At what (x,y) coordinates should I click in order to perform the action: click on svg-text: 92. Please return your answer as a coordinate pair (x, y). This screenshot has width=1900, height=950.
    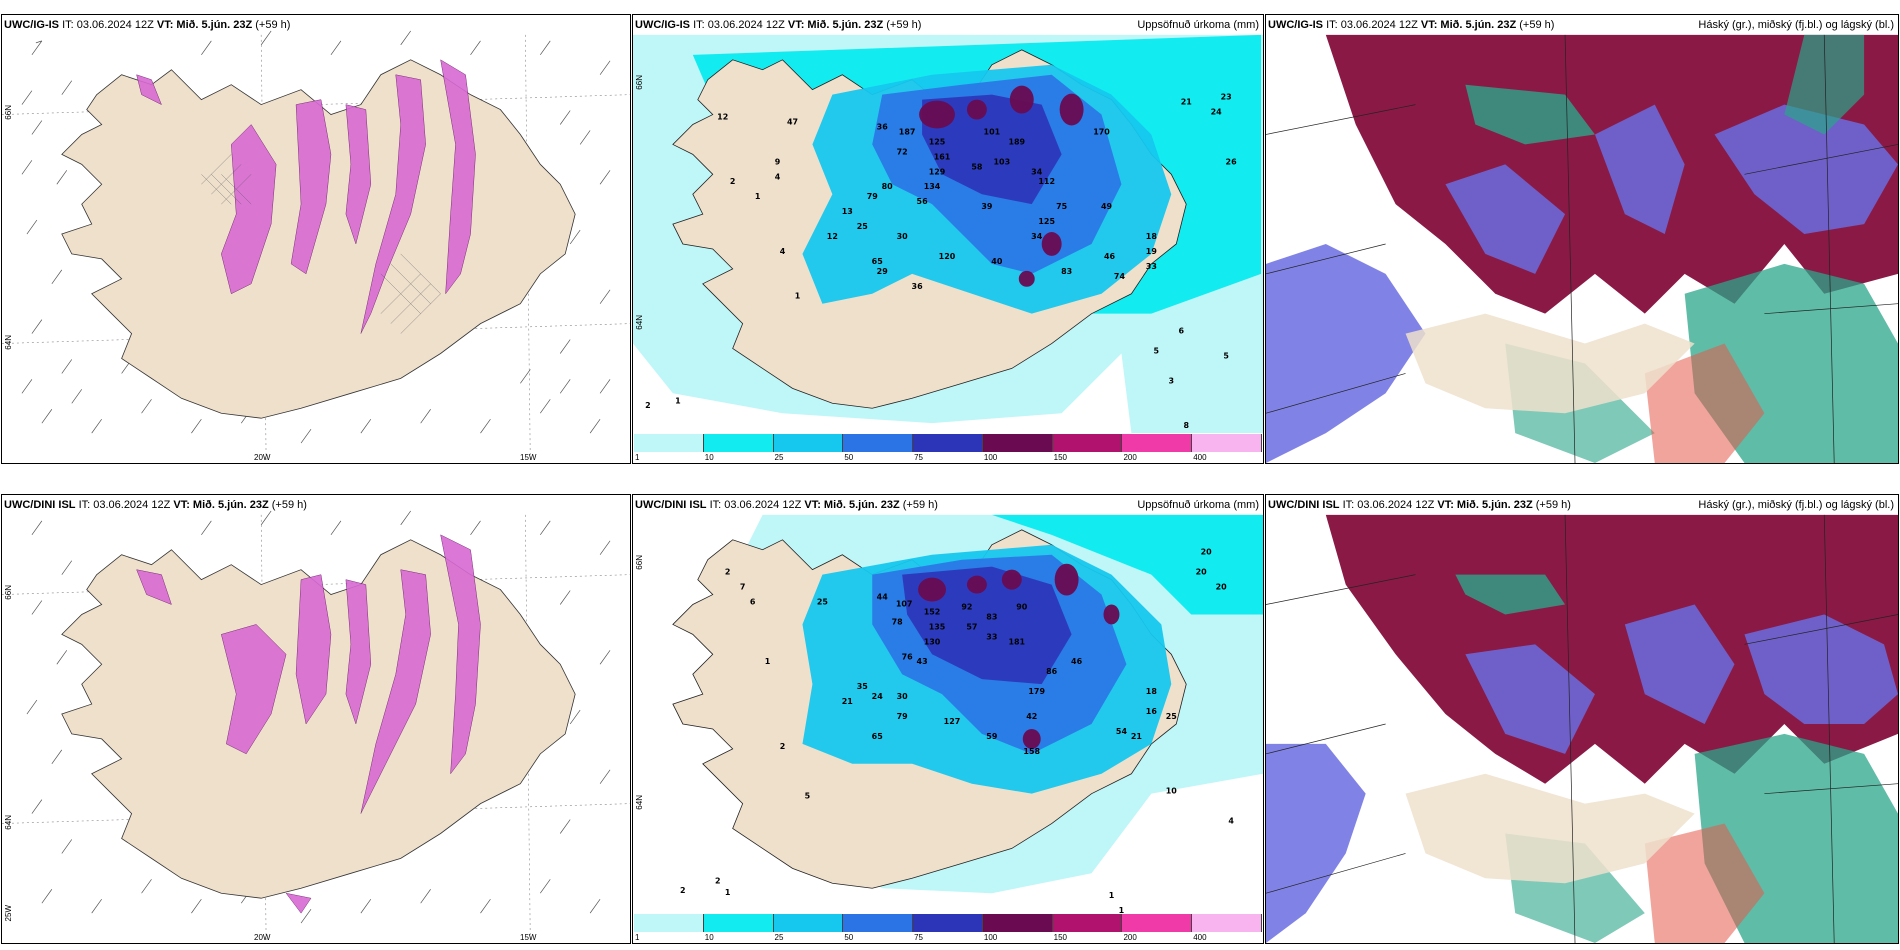
    Looking at the image, I should click on (966, 606).